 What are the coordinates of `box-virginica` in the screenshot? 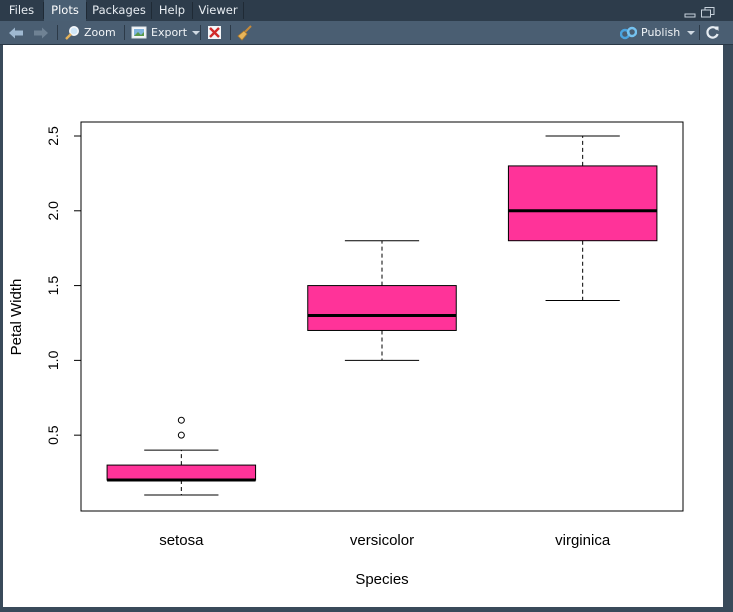 It's located at (582, 218).